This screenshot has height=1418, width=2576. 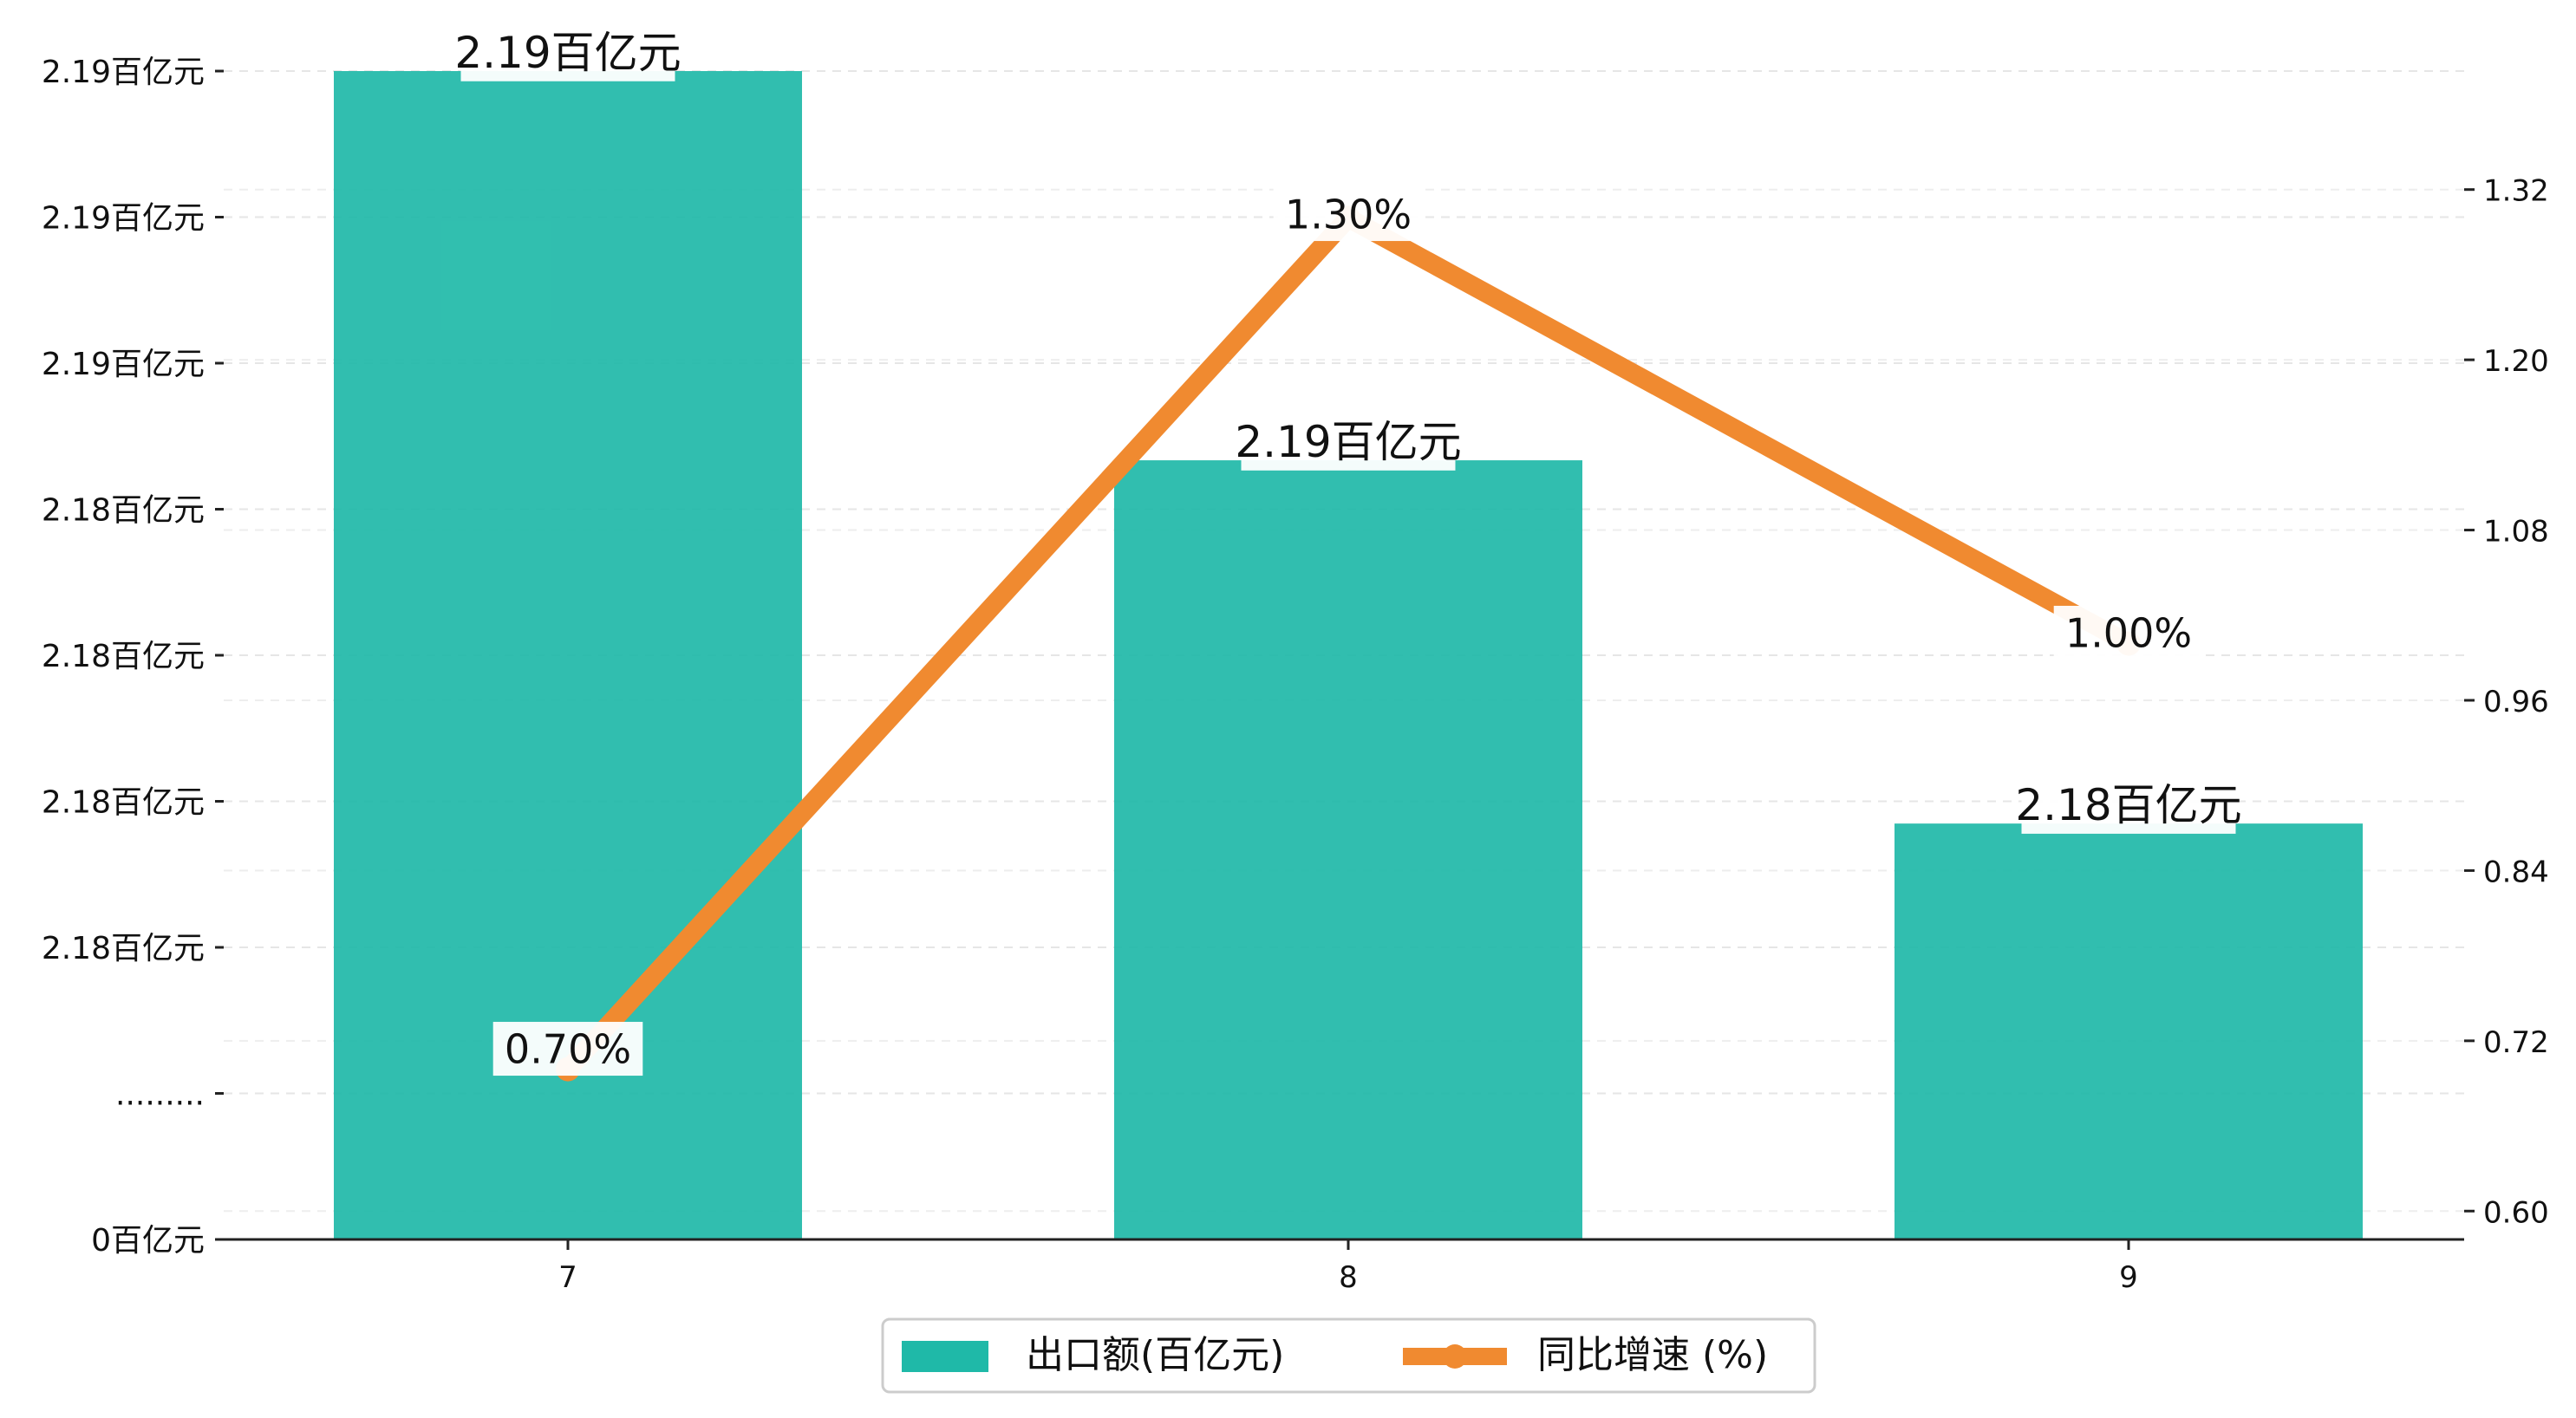 I want to click on legend: 出口额(百亿元) 同比增速 (%), so click(x=1348, y=1355).